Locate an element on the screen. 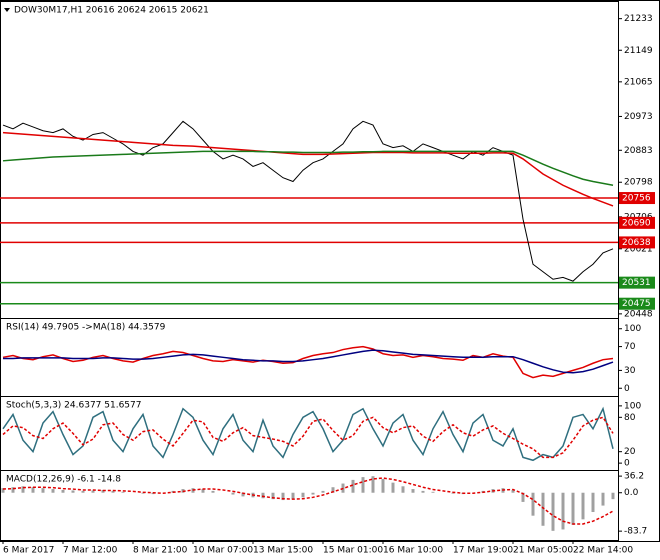  level-label: 20690 is located at coordinates (636, 223).